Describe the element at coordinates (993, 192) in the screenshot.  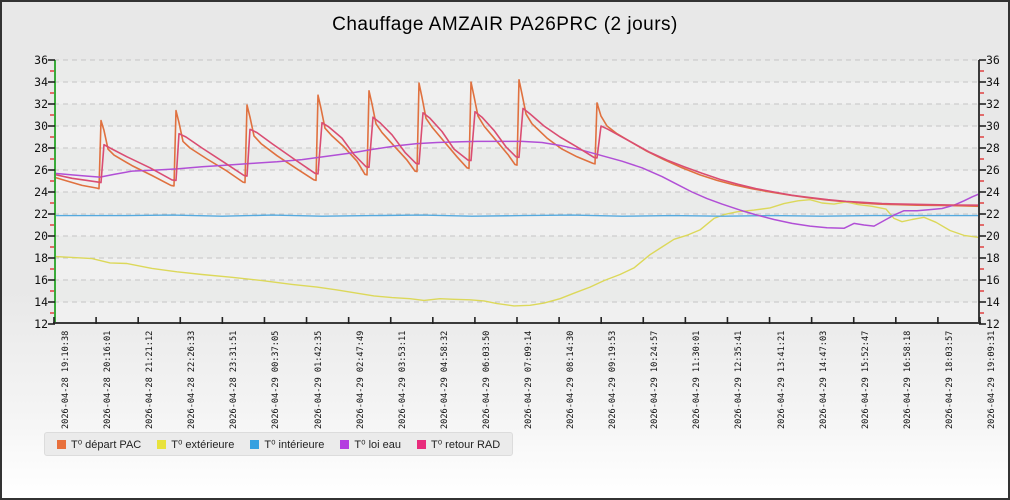
I see `y-axis-label-right: 24` at that location.